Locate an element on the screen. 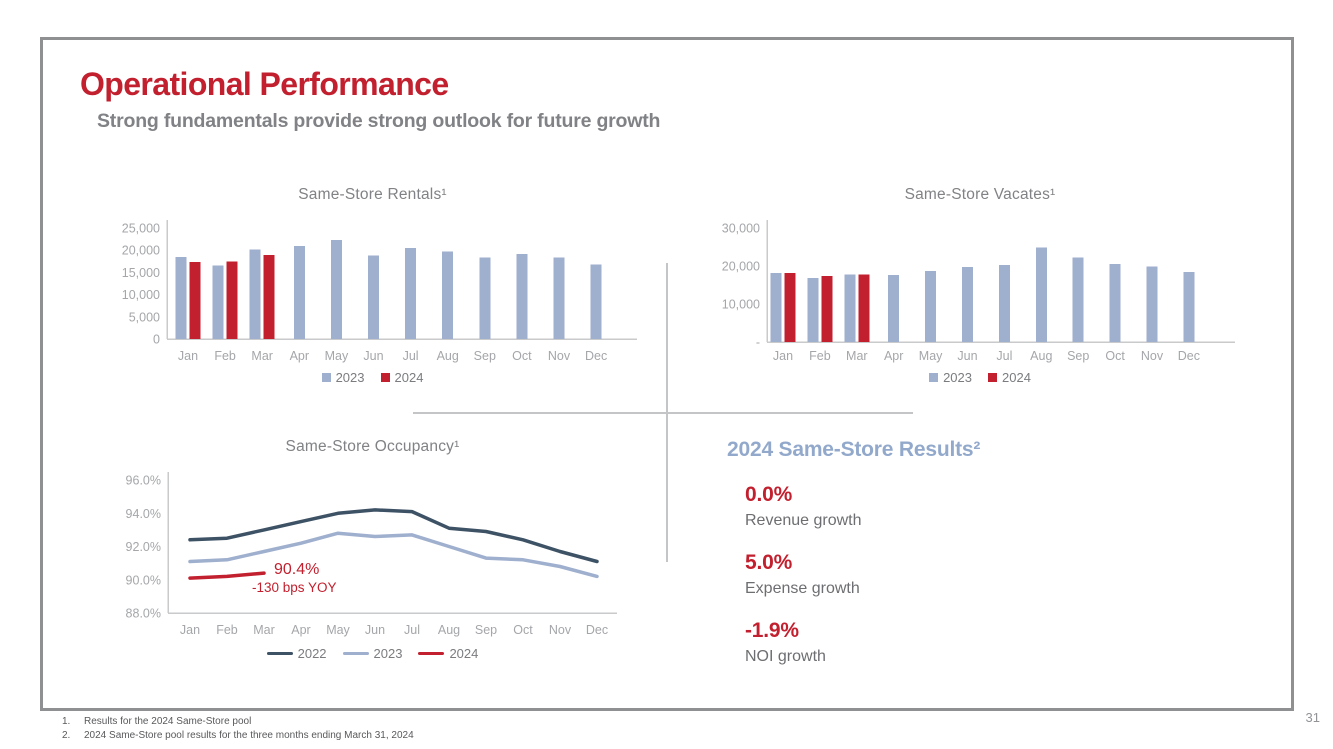  bar-2023-May is located at coordinates (931, 306).